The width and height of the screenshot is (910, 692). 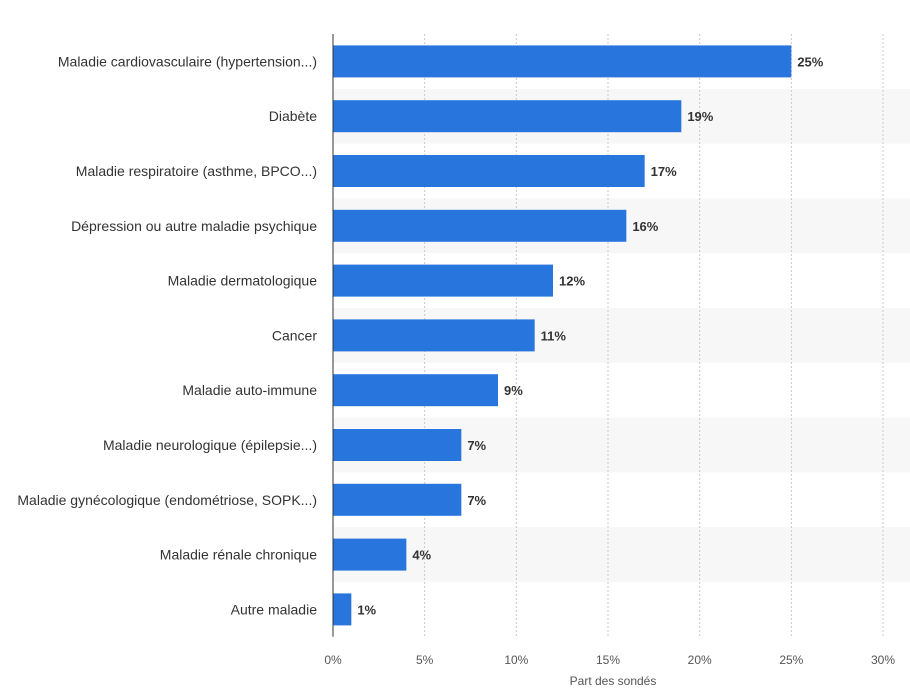 I want to click on x-tick-label: 15%, so click(x=608, y=660).